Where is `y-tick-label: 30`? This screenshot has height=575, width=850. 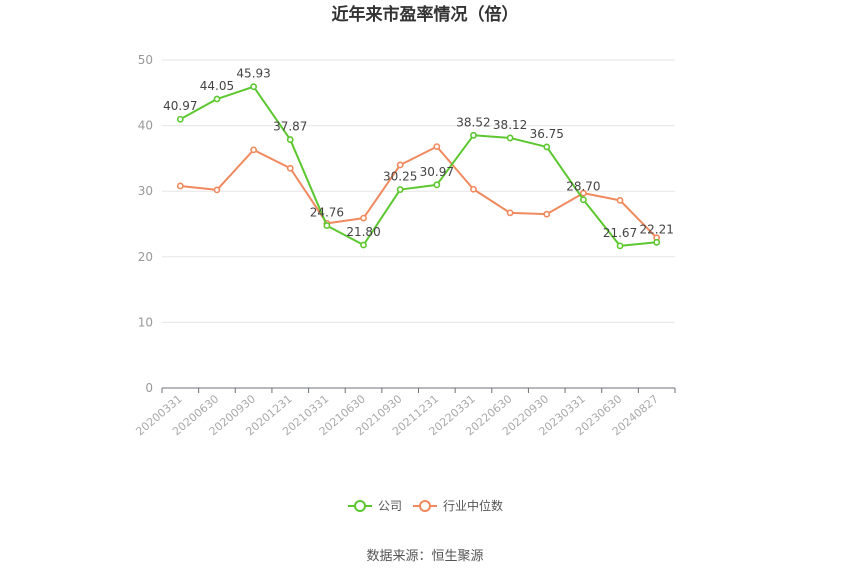
y-tick-label: 30 is located at coordinates (145, 191).